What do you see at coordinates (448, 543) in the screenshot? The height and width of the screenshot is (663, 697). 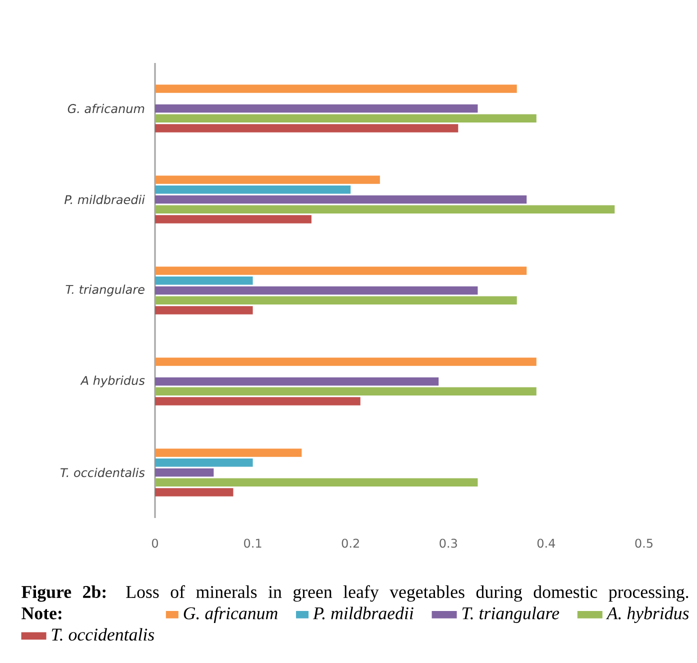 I see `x-tick-label: 0.3` at bounding box center [448, 543].